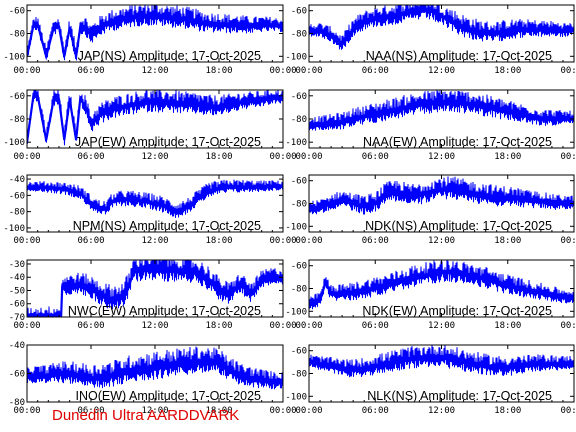 This screenshot has height=432, width=576. Describe the element at coordinates (17, 318) in the screenshot. I see `y-tick-label: -70` at that location.